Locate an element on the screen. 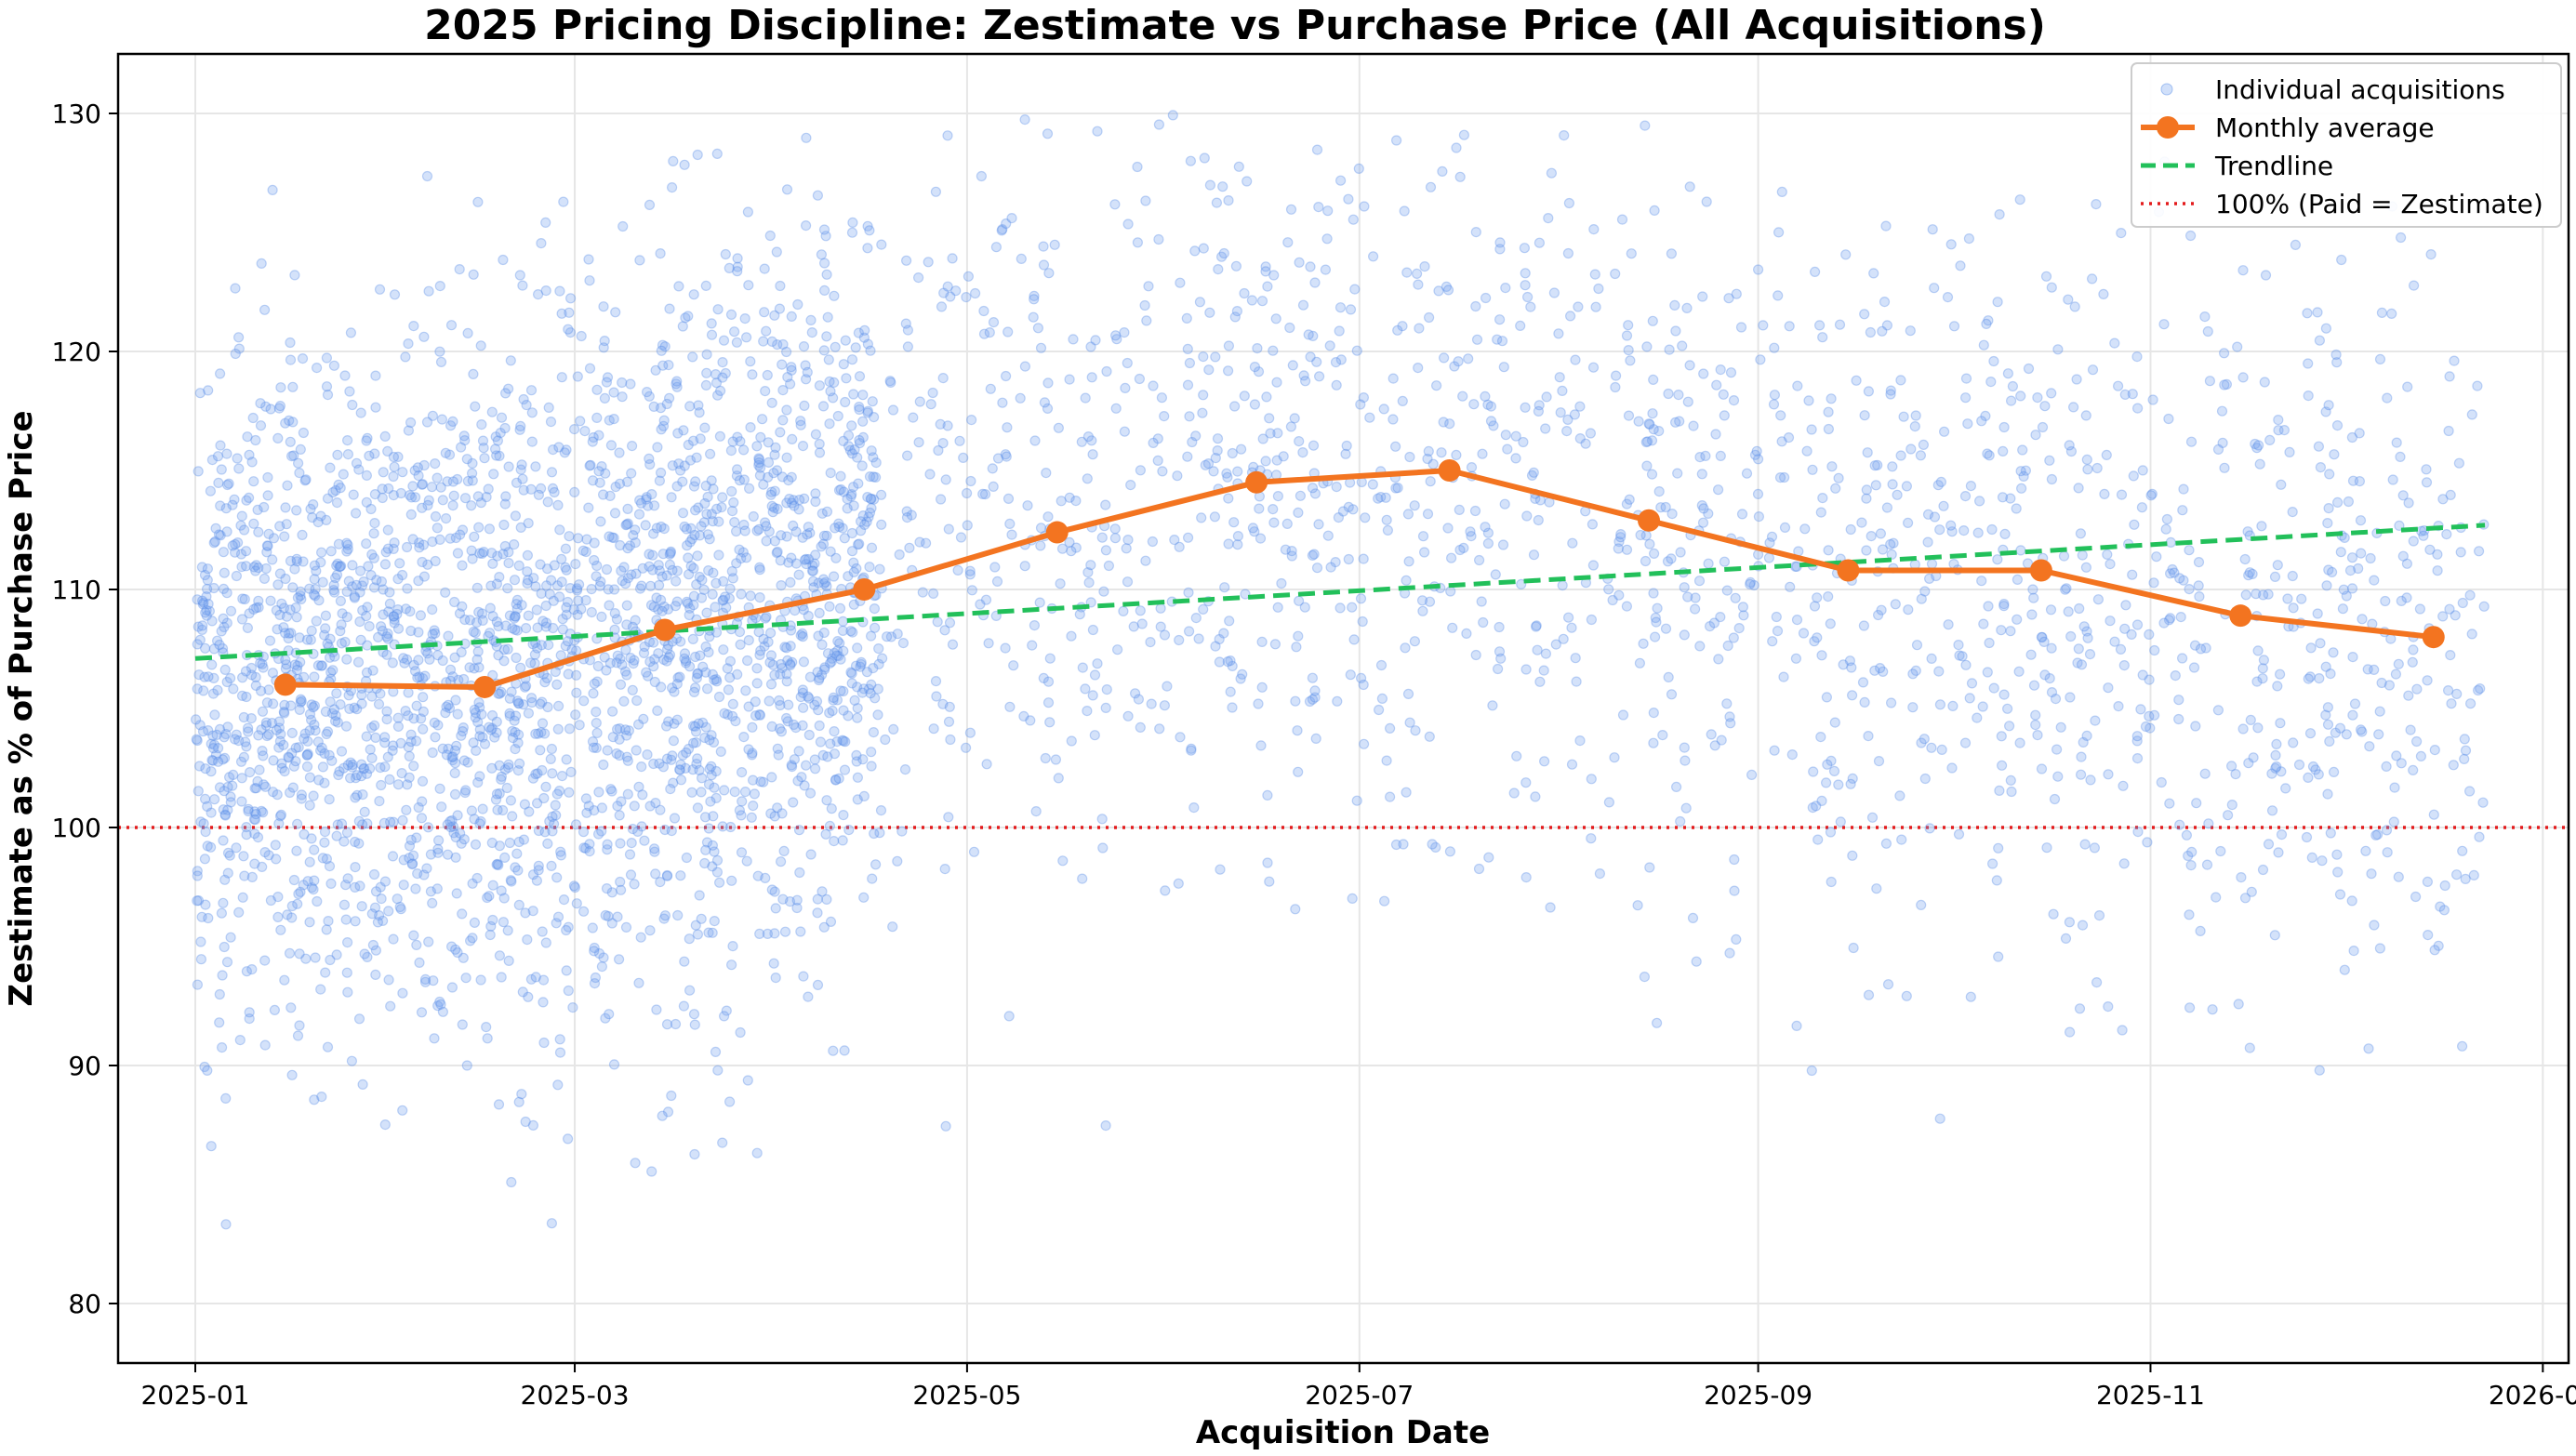 The width and height of the screenshot is (2576, 1456). y-tick-label: 80 is located at coordinates (84, 1304).